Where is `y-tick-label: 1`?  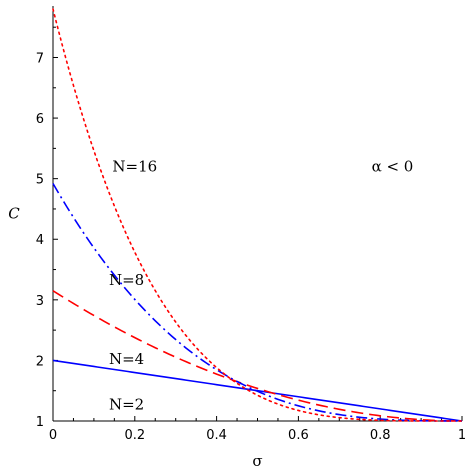
y-tick-label: 1 is located at coordinates (40, 422).